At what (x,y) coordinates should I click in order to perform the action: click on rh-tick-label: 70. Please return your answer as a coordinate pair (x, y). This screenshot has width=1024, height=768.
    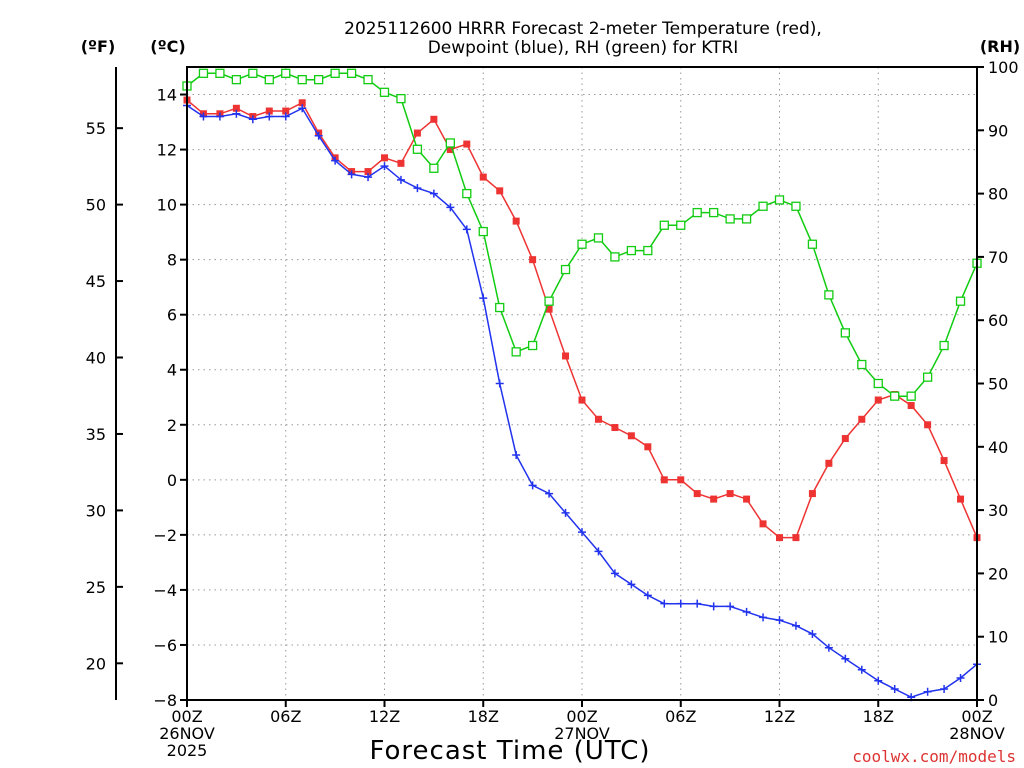
    Looking at the image, I should click on (998, 257).